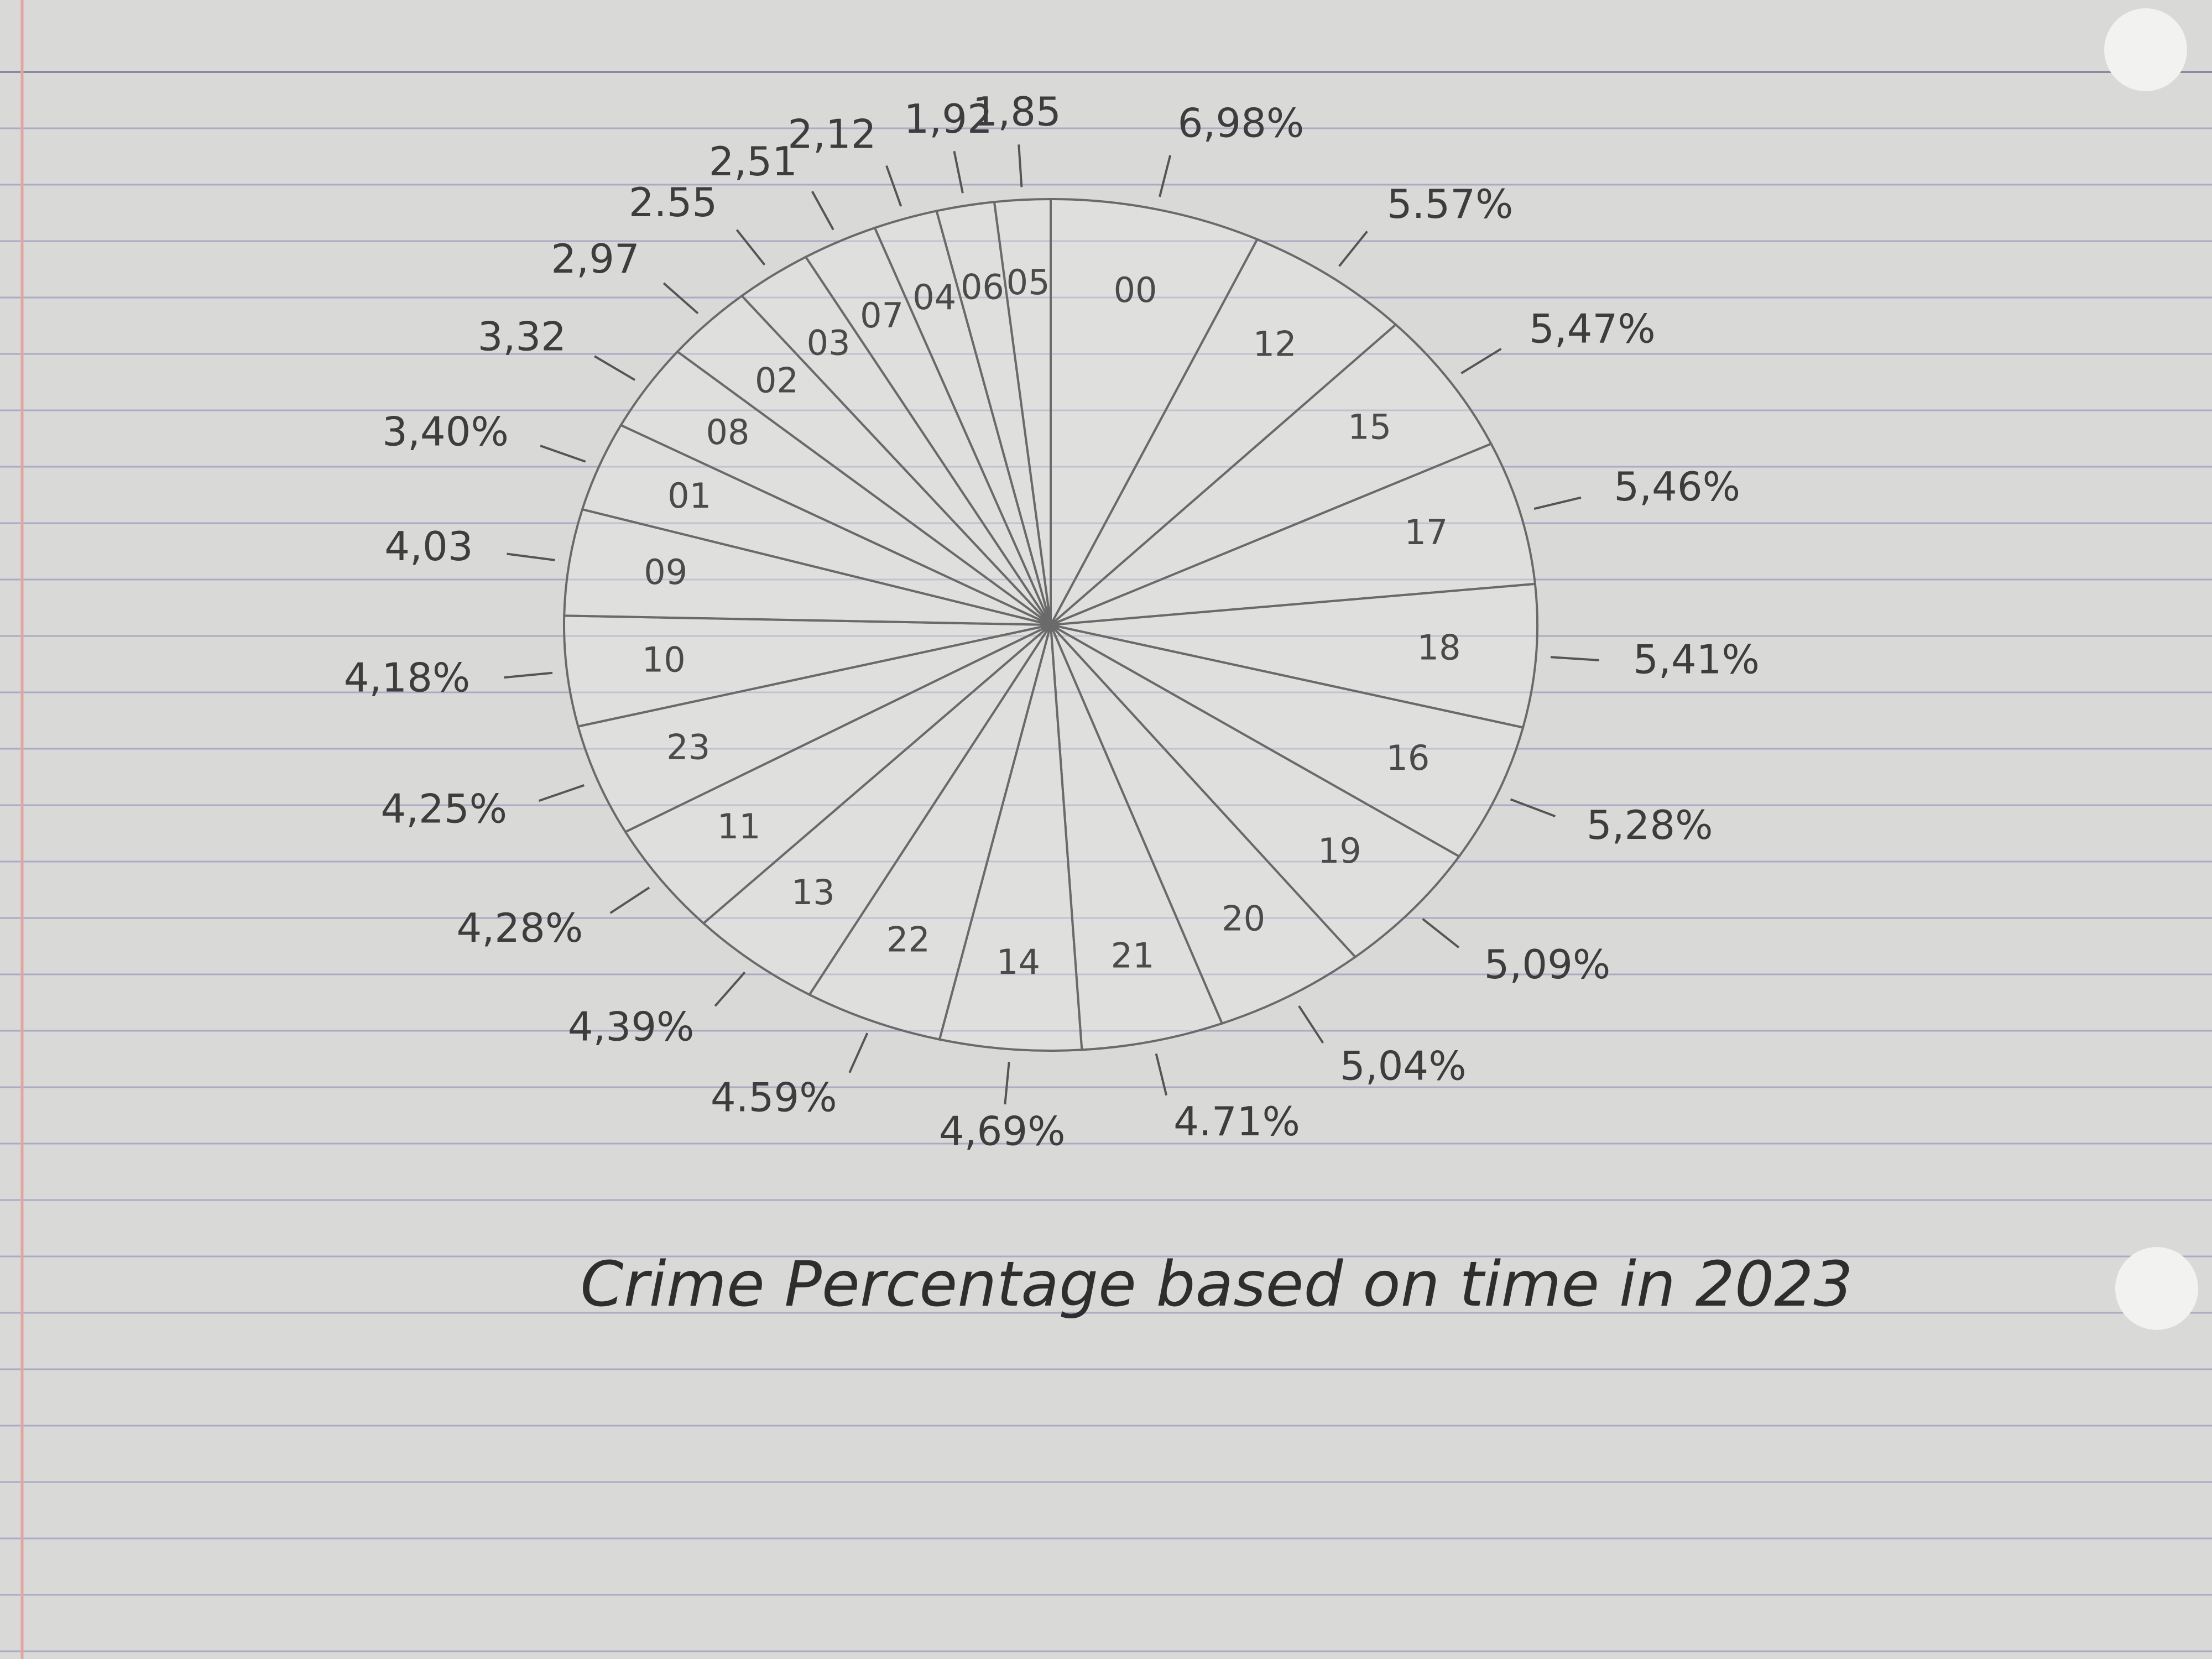 This screenshot has width=2212, height=1659. What do you see at coordinates (1548, 965) in the screenshot?
I see `value-label: 5,09%` at bounding box center [1548, 965].